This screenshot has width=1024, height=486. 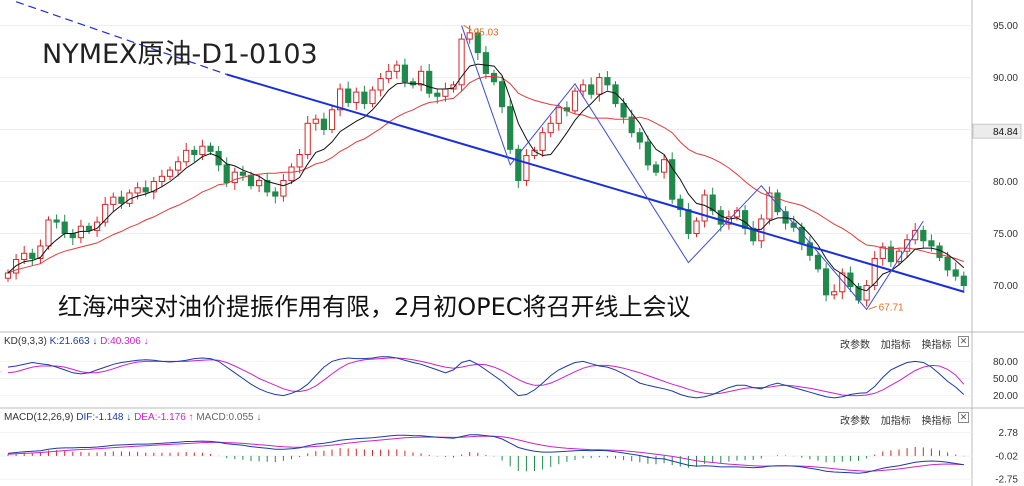 I want to click on trendline-dashed, so click(x=121, y=38).